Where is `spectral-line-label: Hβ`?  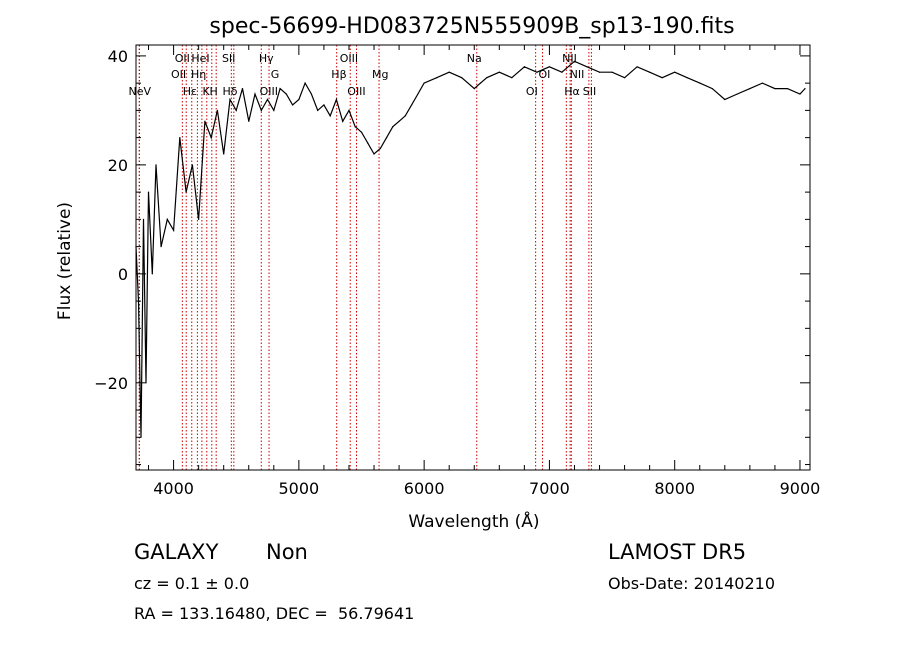
spectral-line-label: Hβ is located at coordinates (338, 74).